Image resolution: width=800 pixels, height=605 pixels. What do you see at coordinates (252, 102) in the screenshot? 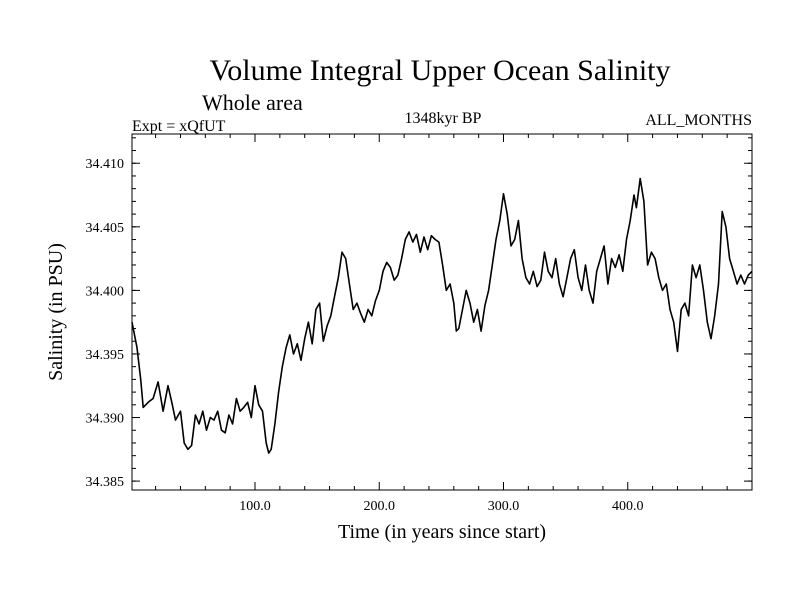
I see `chart-subtitle: Whole area` at bounding box center [252, 102].